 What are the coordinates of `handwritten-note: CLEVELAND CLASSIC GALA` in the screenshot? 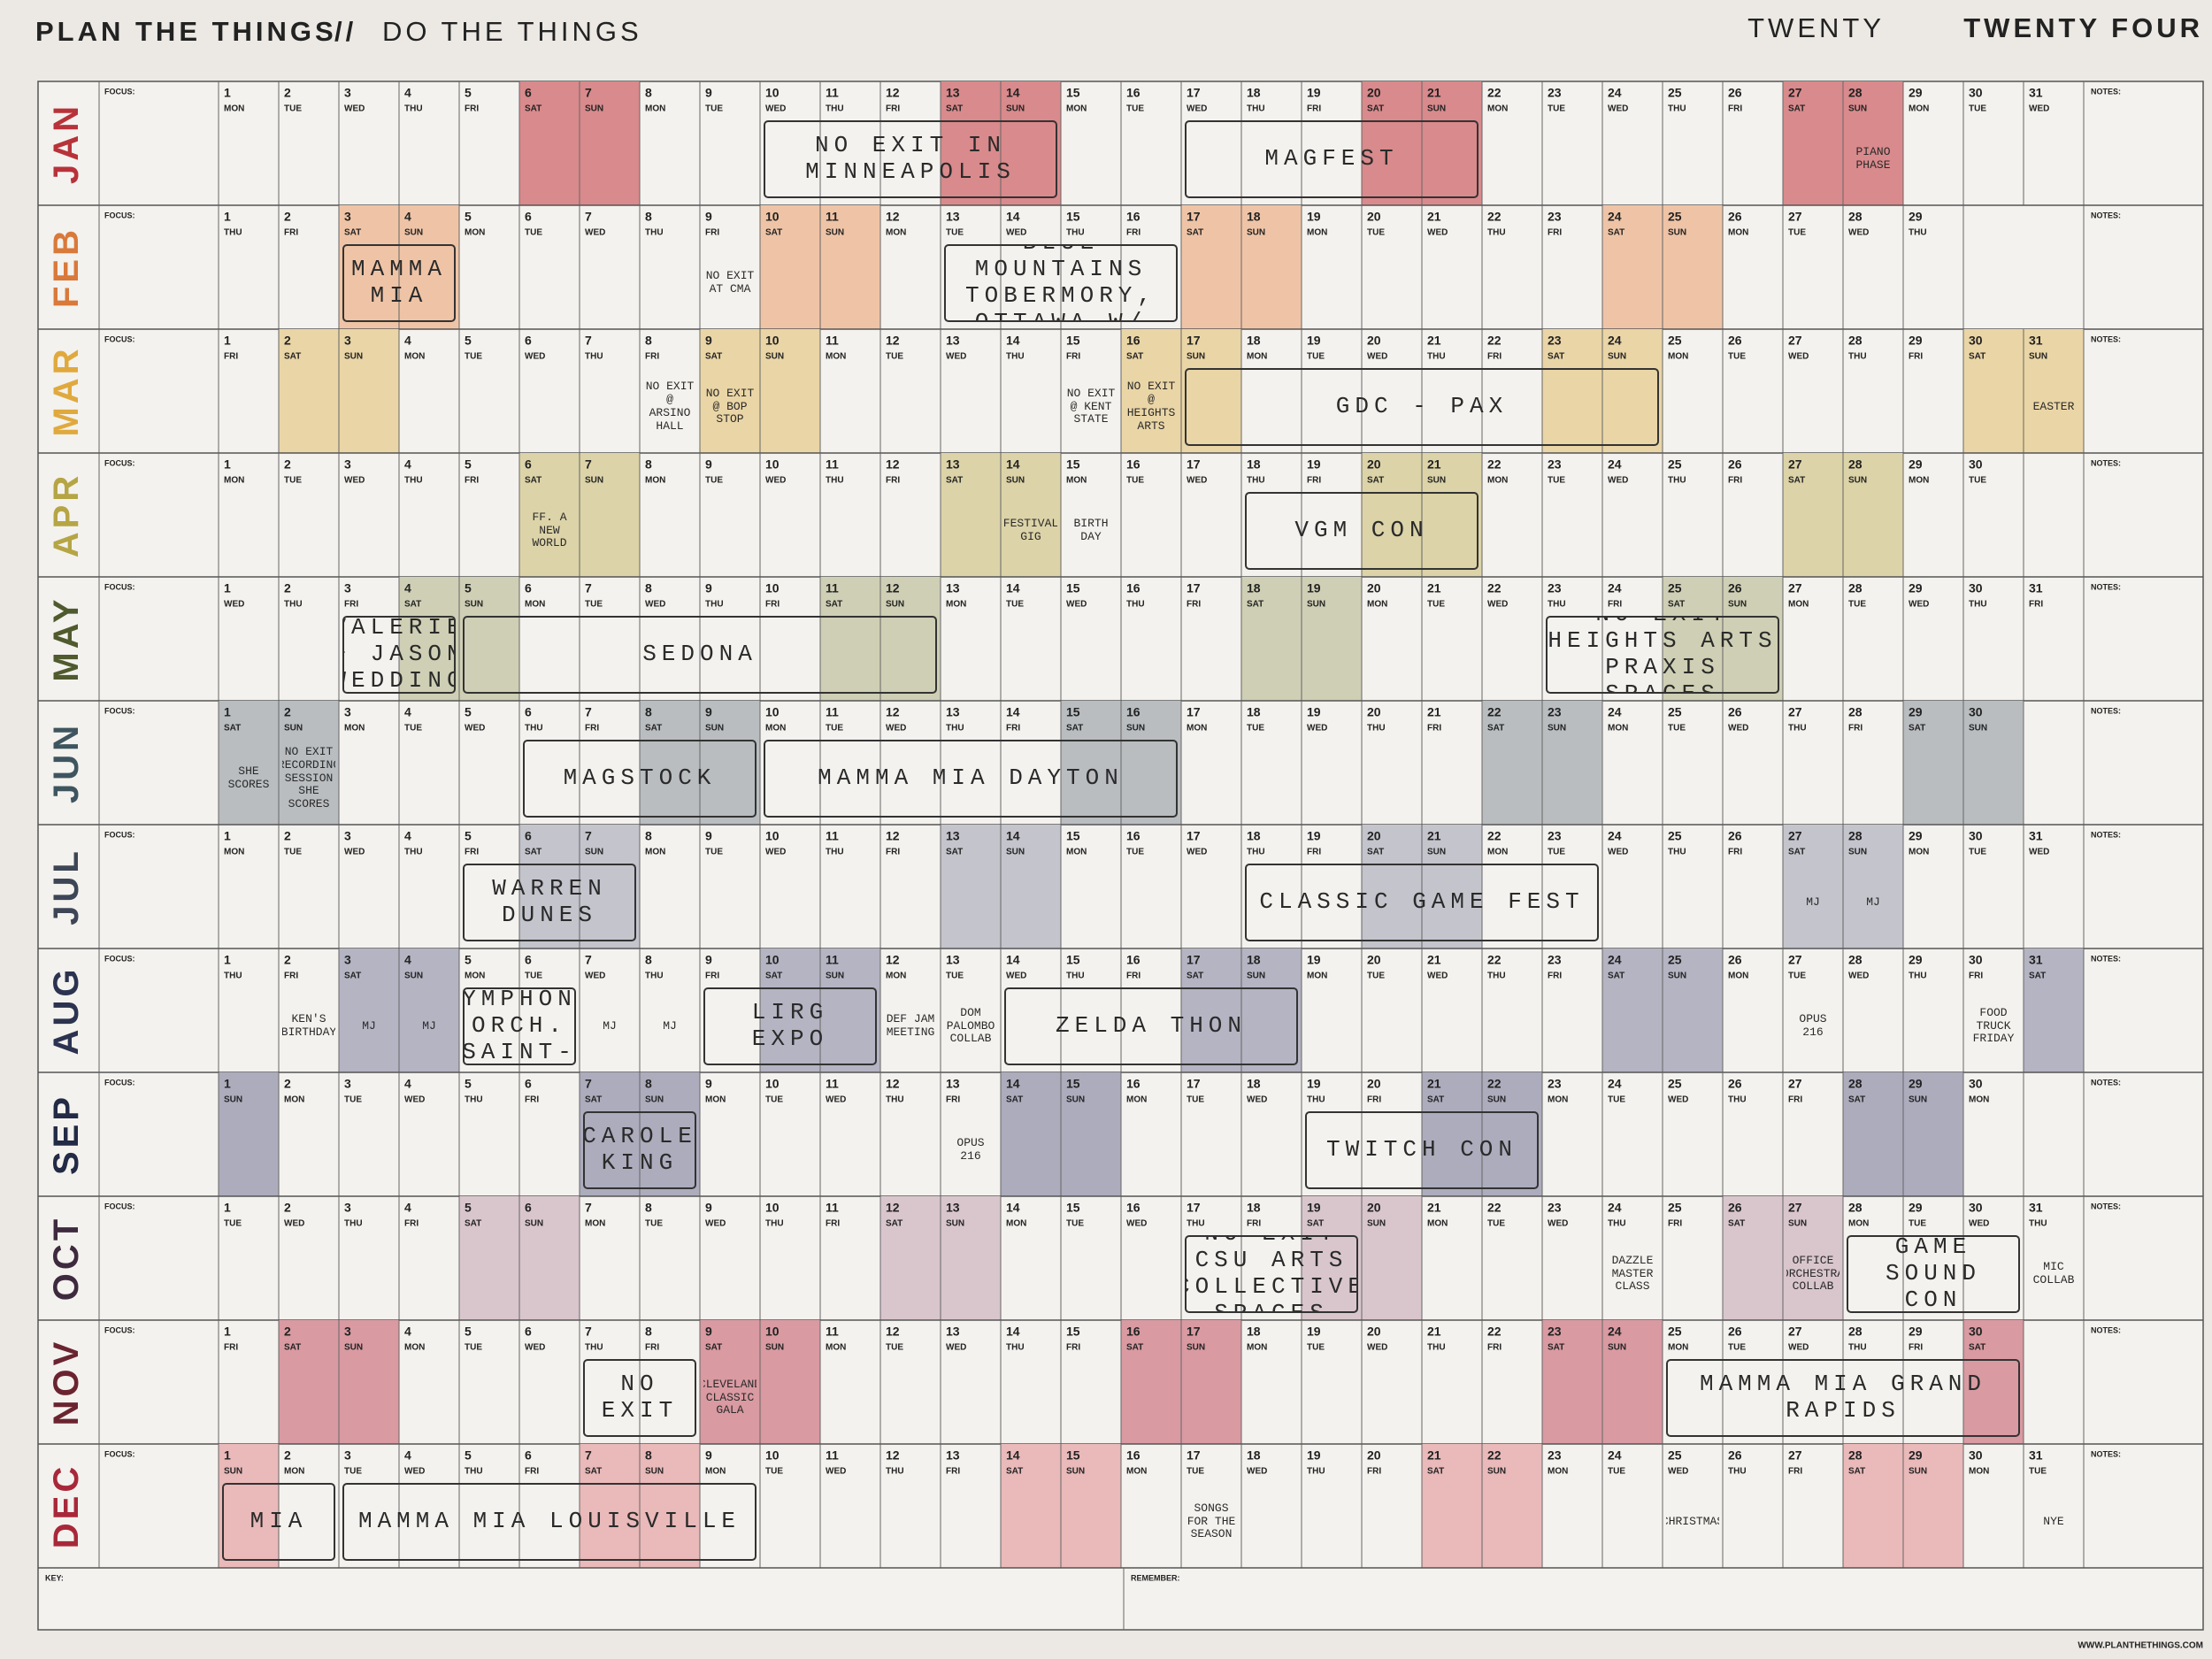 It's located at (730, 1397).